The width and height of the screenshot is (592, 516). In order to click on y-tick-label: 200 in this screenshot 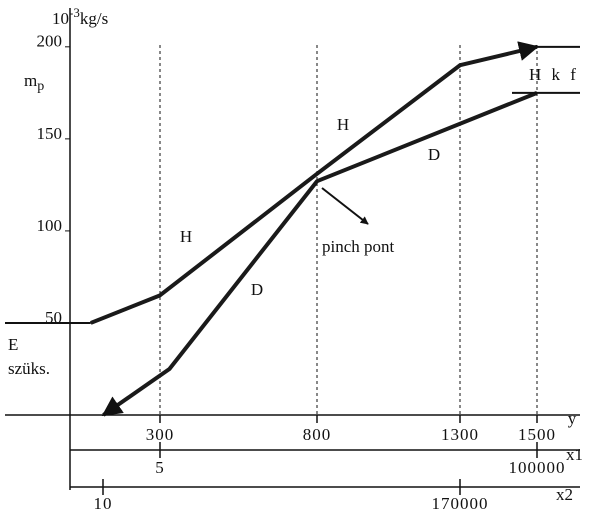, I will do `click(50, 41)`.